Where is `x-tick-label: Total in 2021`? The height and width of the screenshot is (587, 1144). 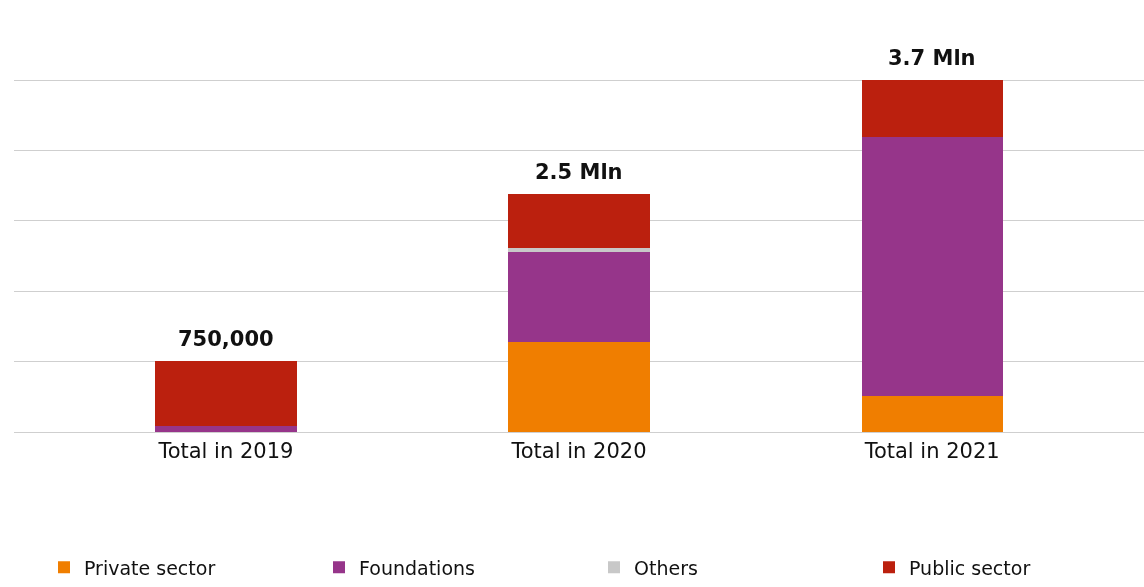 x-tick-label: Total in 2021 is located at coordinates (931, 451).